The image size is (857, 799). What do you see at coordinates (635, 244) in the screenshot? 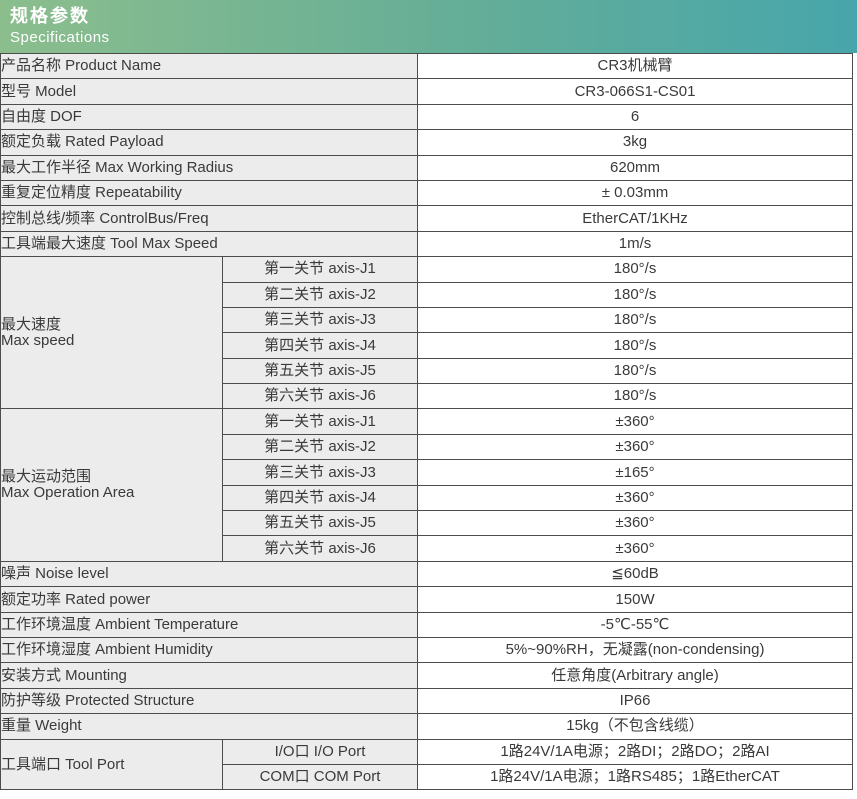
I see `spec-value: 1m/s` at bounding box center [635, 244].